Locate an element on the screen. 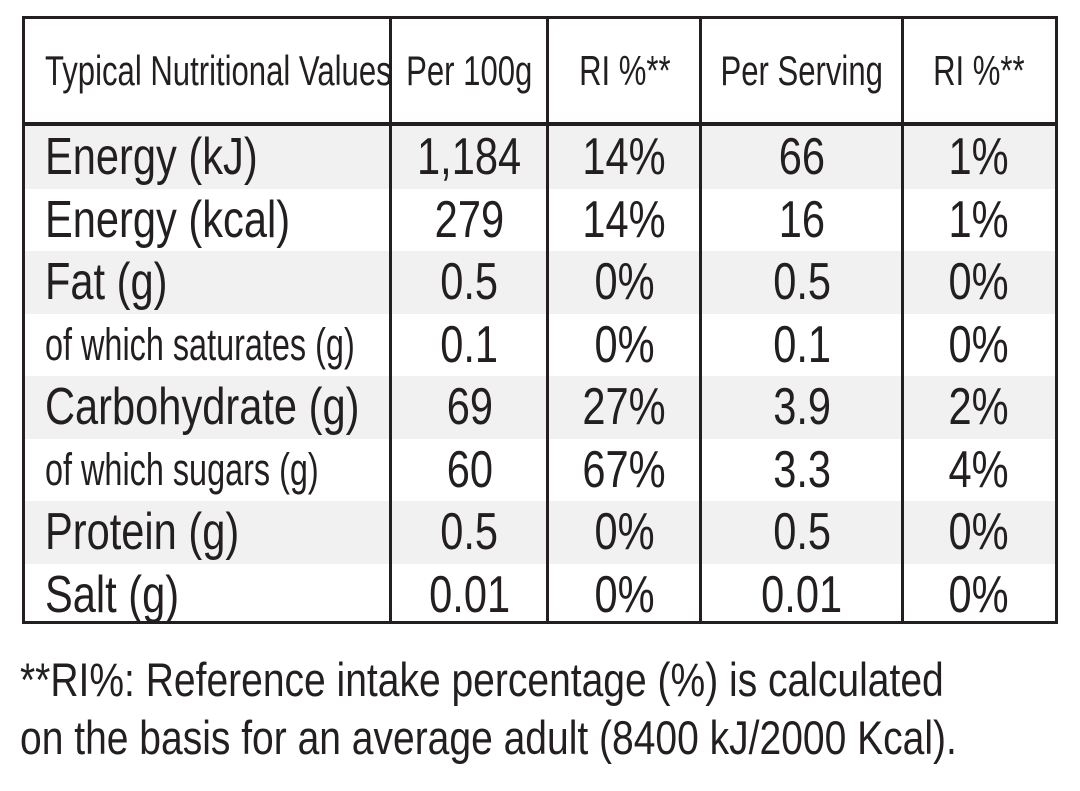 The height and width of the screenshot is (791, 1080). row-label: Energy (kJ) is located at coordinates (208, 157).